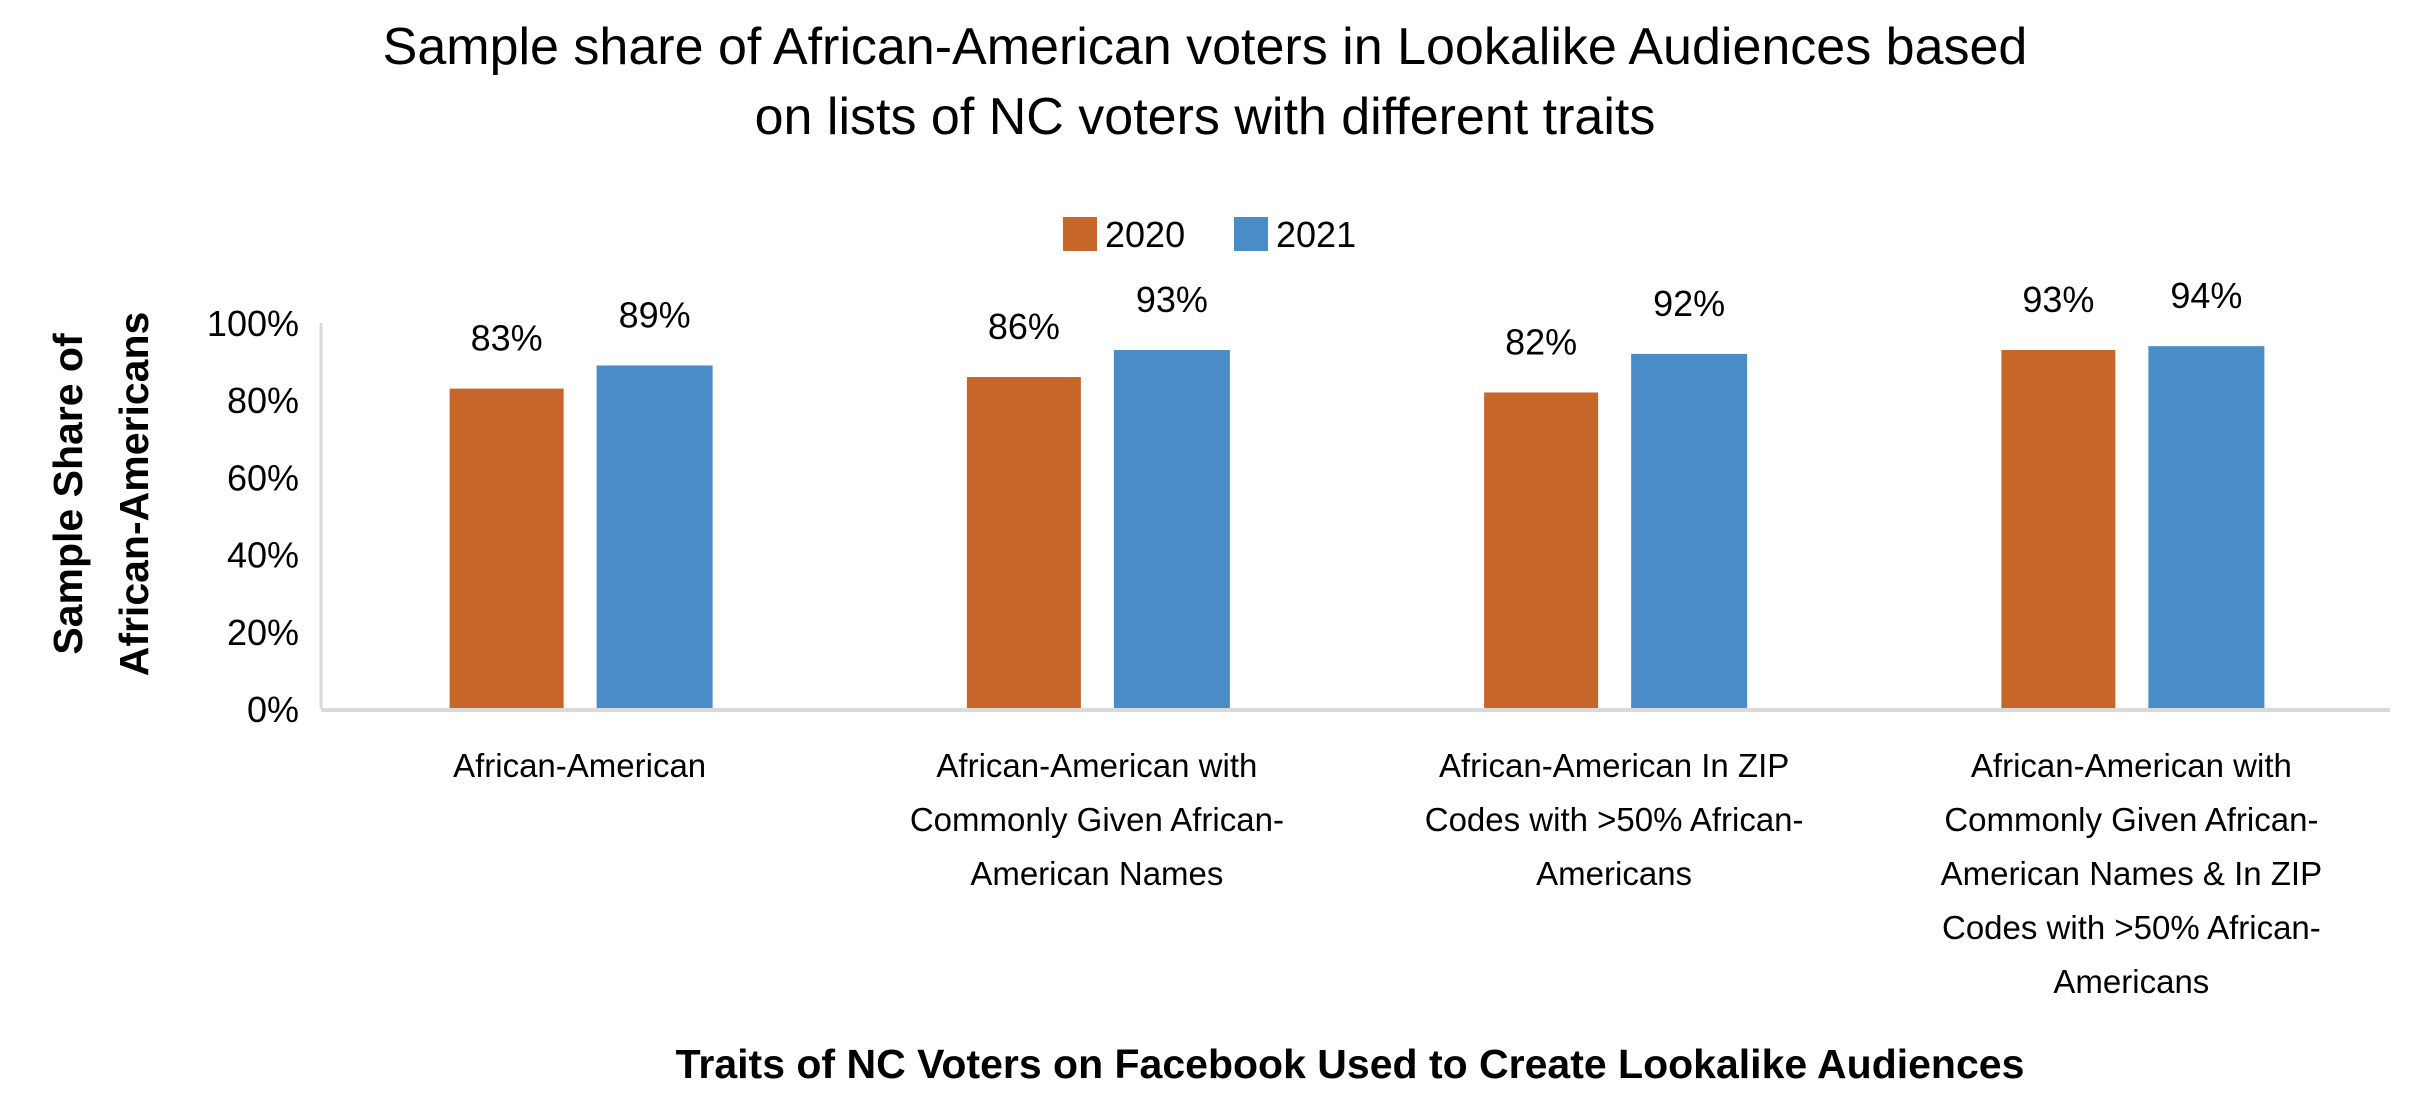 This screenshot has width=2434, height=1104. Describe the element at coordinates (1316, 234) in the screenshot. I see `legend-label-2021: 2021` at that location.